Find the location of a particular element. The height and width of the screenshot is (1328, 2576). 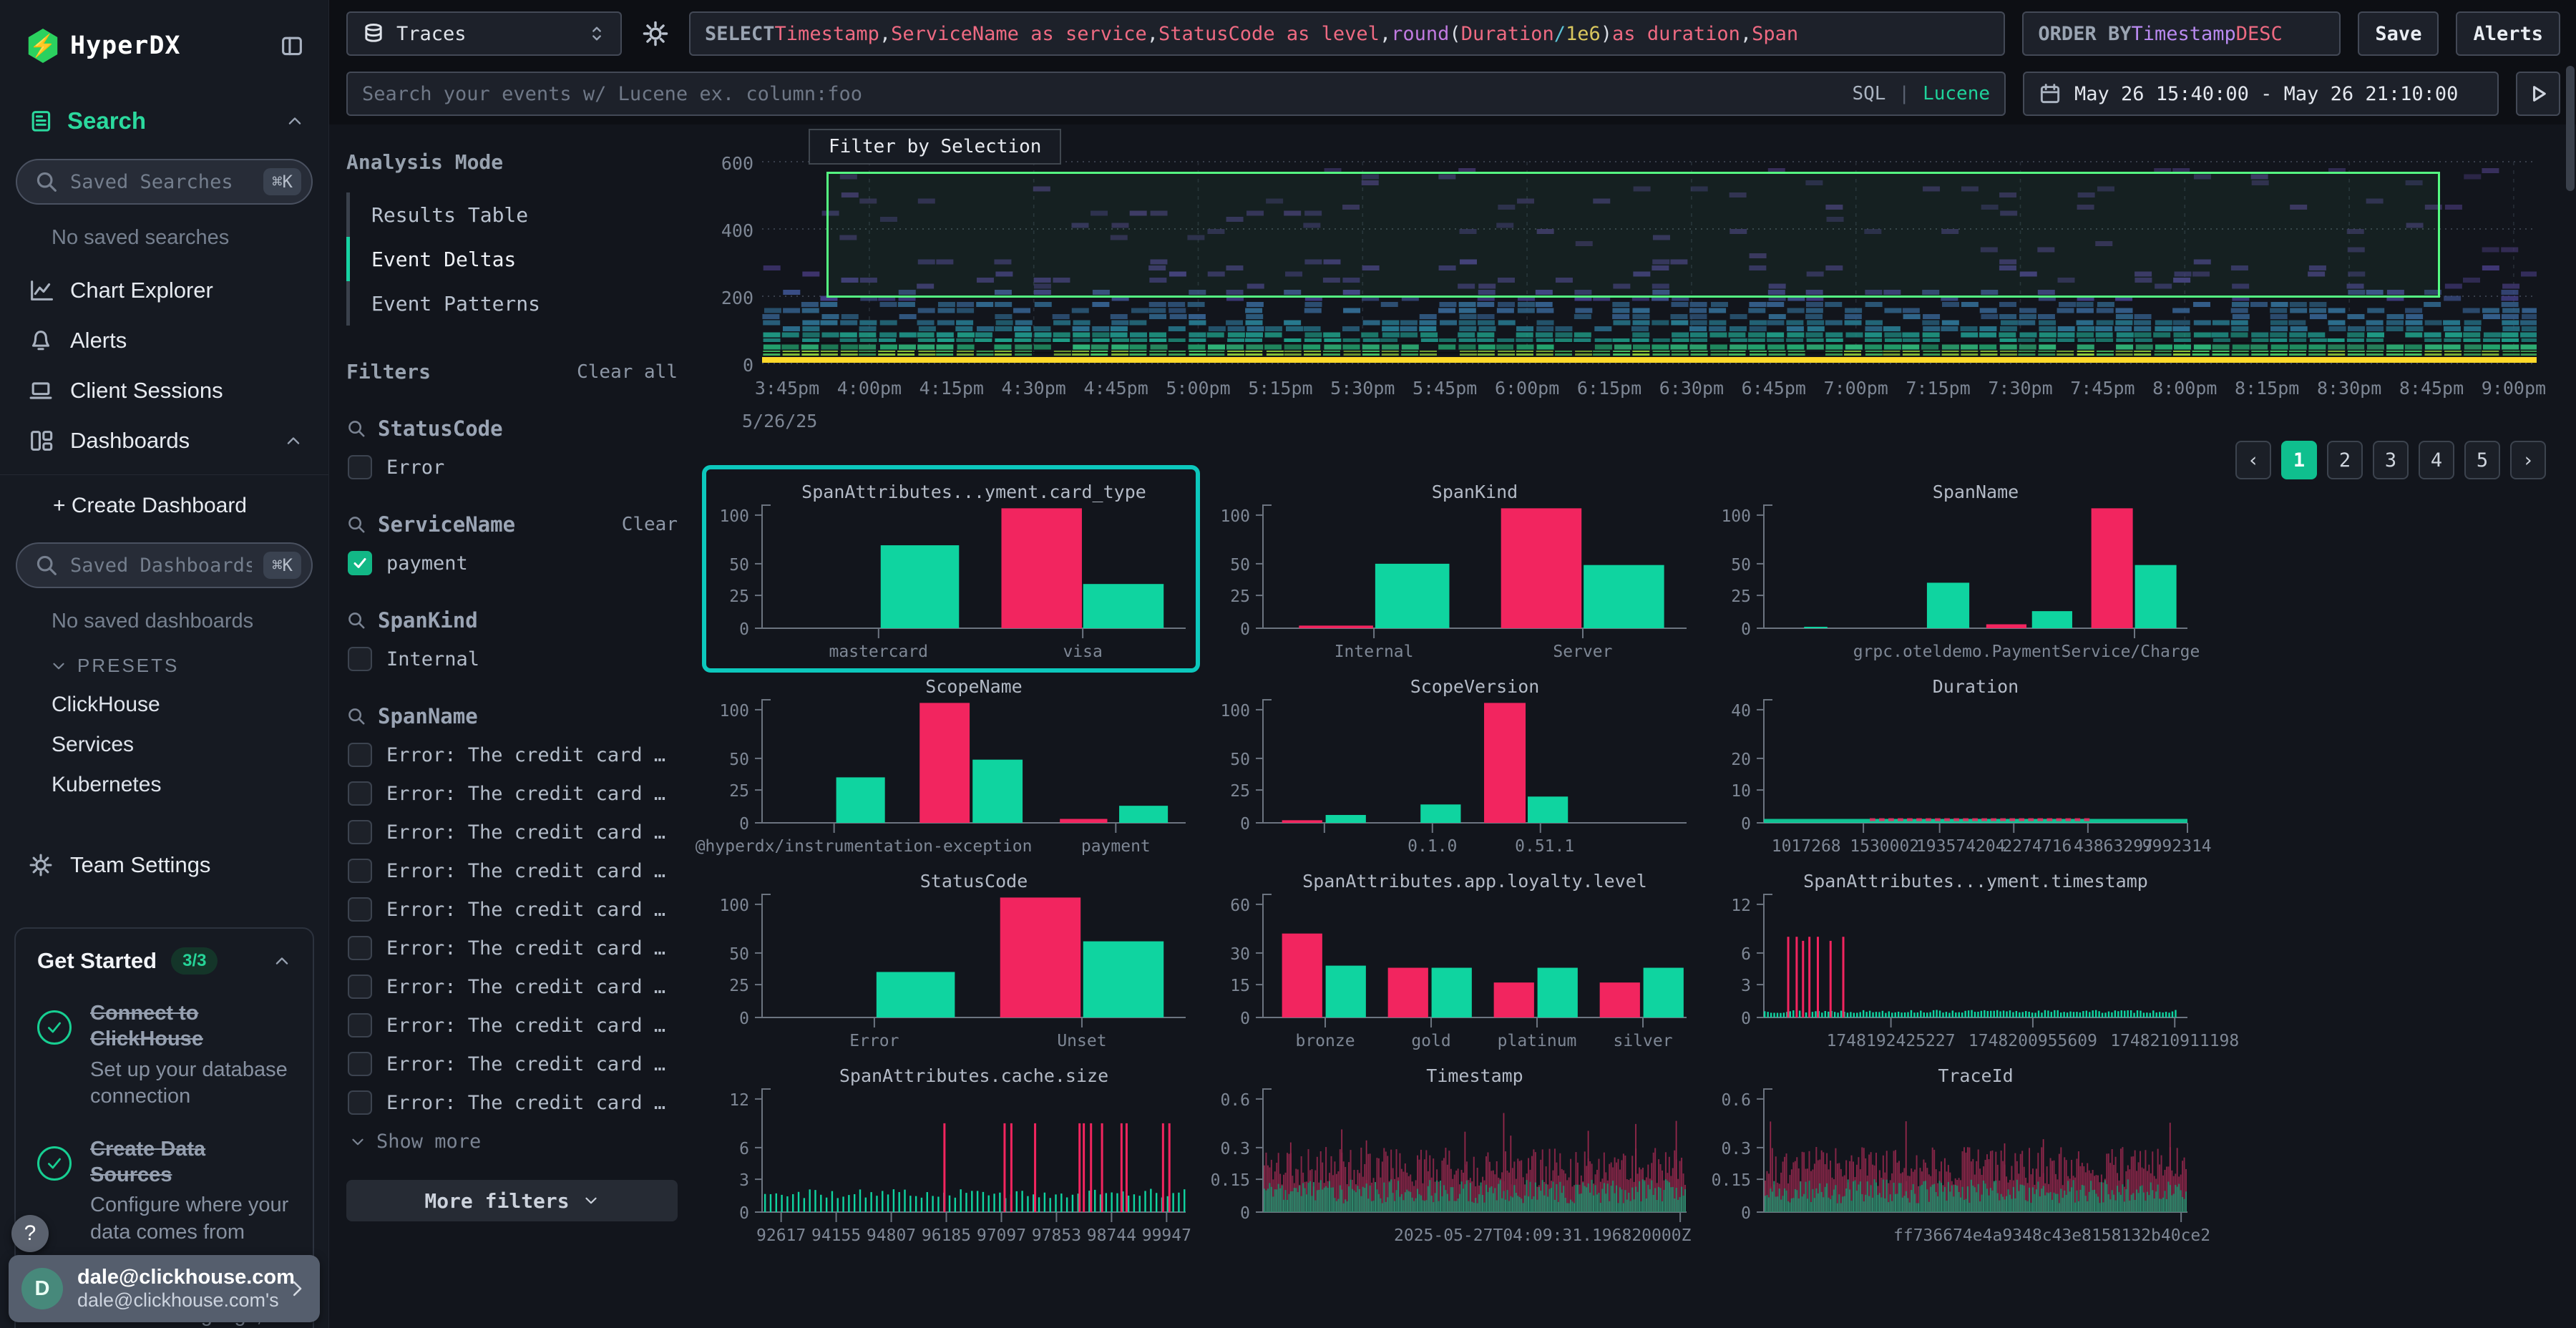

filter-option: Internal is located at coordinates (512, 659).